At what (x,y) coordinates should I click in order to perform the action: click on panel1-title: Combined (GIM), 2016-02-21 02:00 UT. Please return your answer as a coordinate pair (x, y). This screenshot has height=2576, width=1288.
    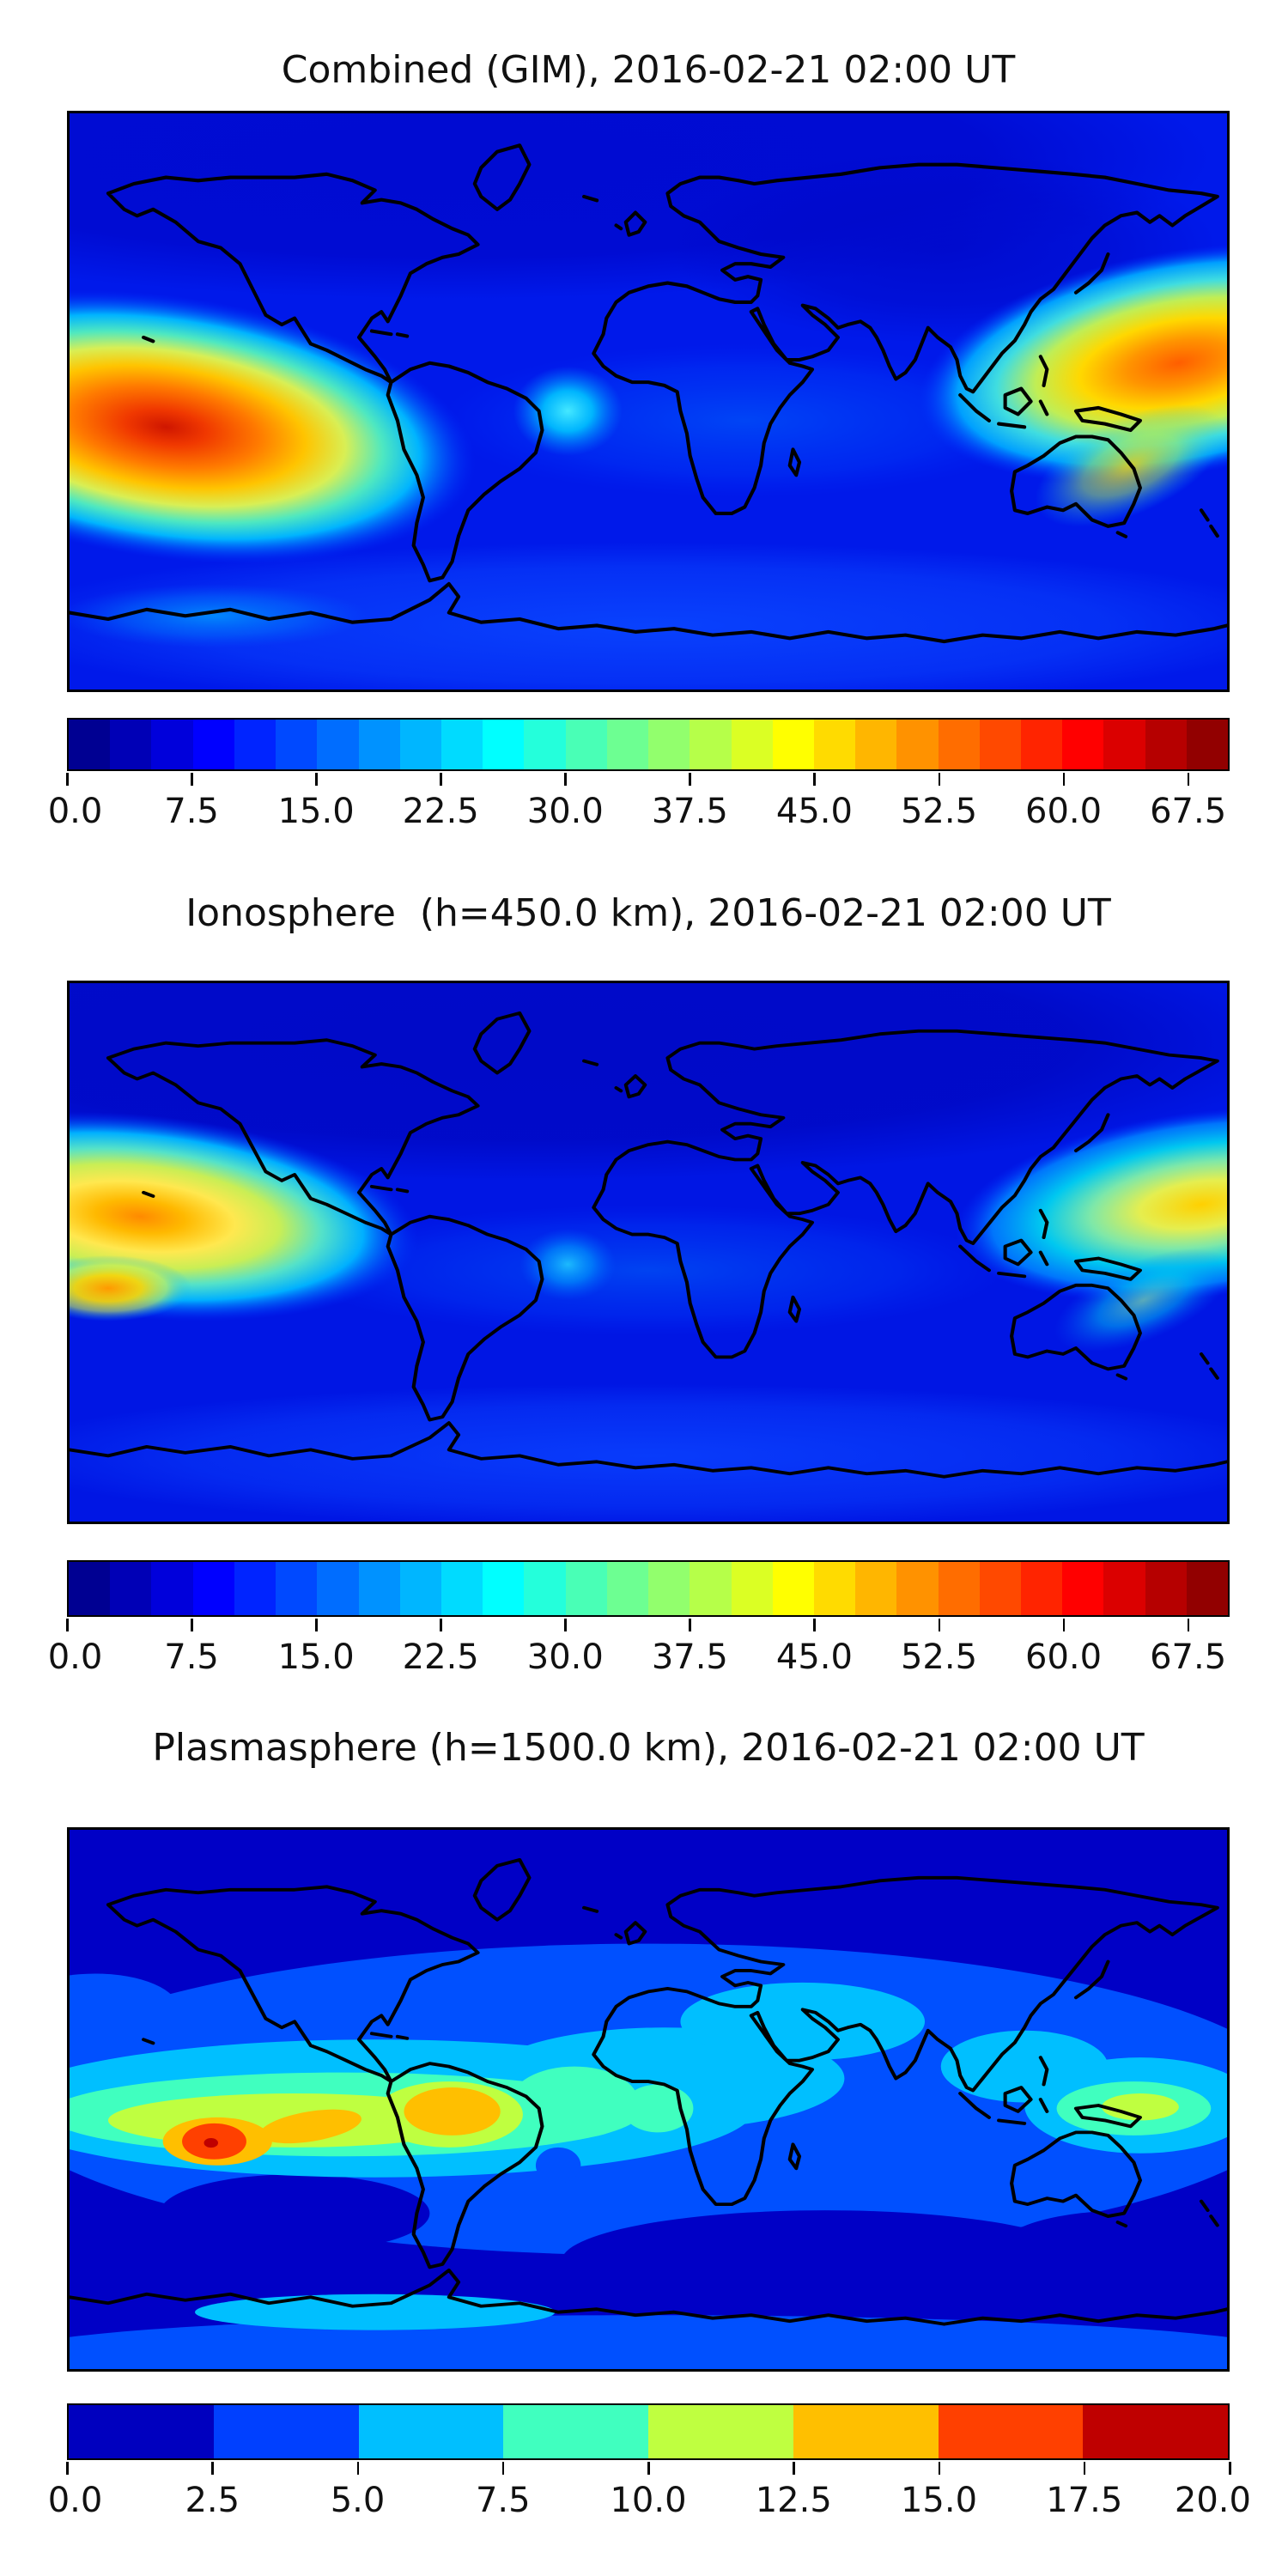
    Looking at the image, I should click on (649, 70).